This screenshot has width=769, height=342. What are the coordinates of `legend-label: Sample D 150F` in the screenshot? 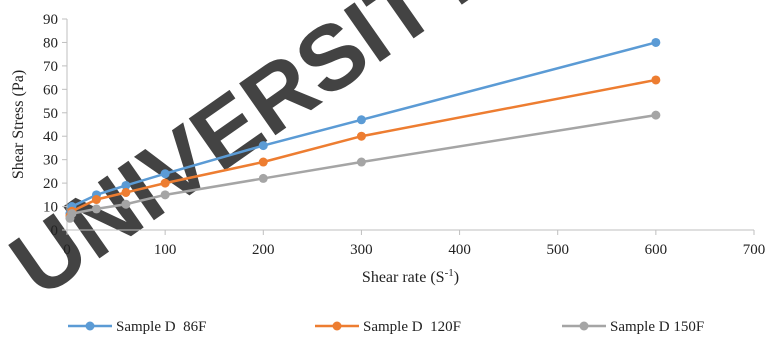 It's located at (657, 327).